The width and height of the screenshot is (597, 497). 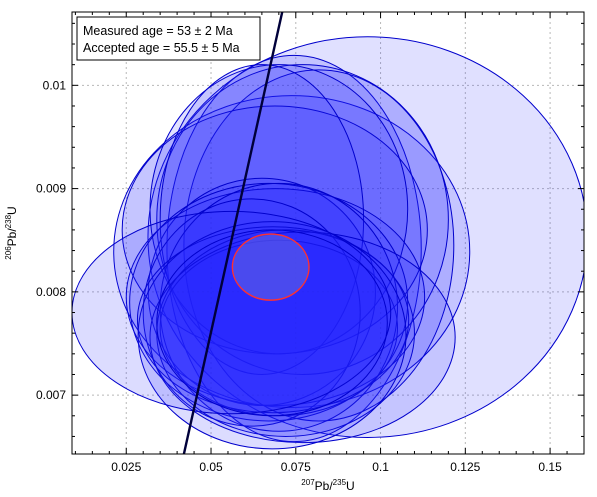 I want to click on y-tick-label: 0.008, so click(x=51, y=292).